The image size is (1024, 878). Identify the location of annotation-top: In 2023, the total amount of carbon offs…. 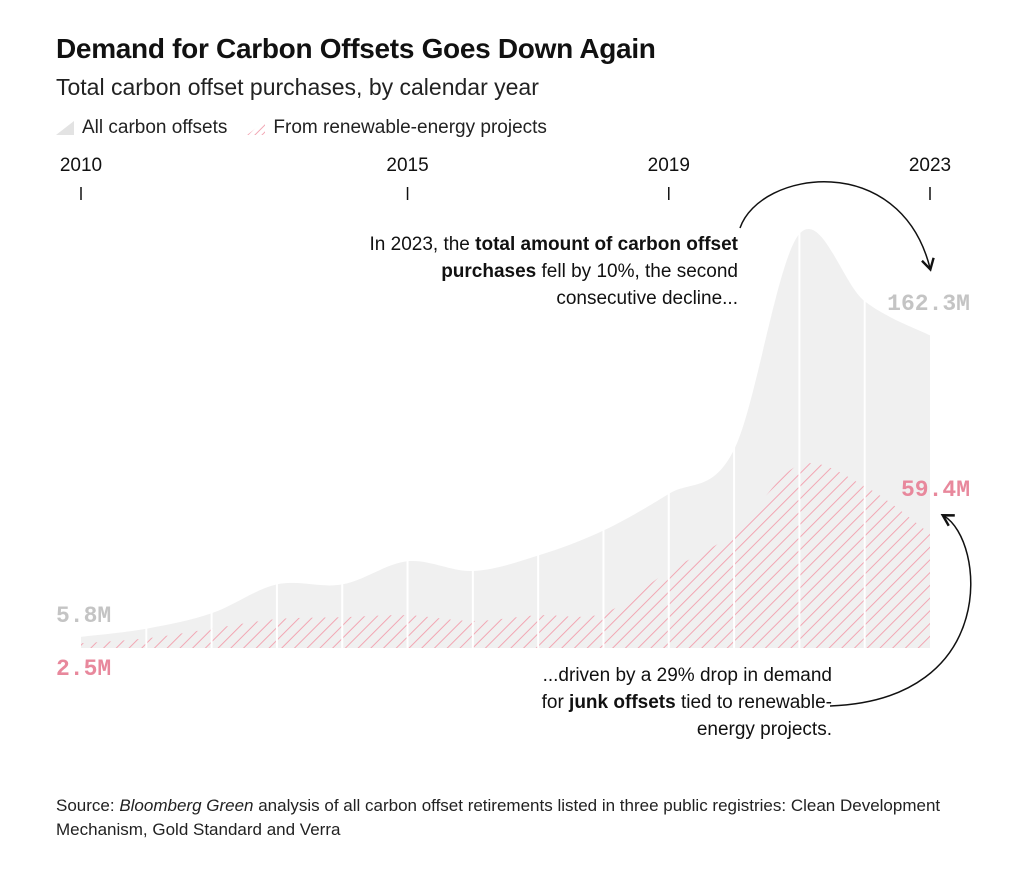
(553, 271).